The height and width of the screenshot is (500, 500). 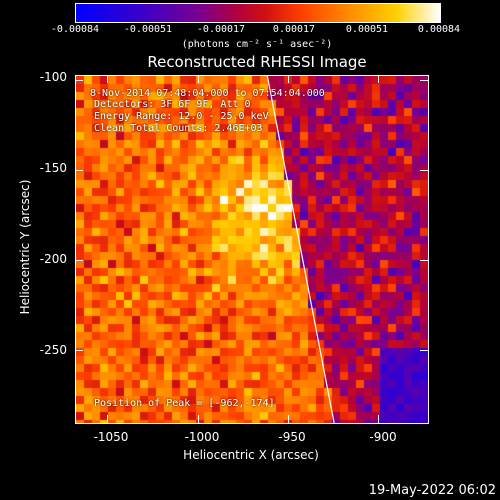 I want to click on x-tick-label: -950, so click(x=292, y=437).